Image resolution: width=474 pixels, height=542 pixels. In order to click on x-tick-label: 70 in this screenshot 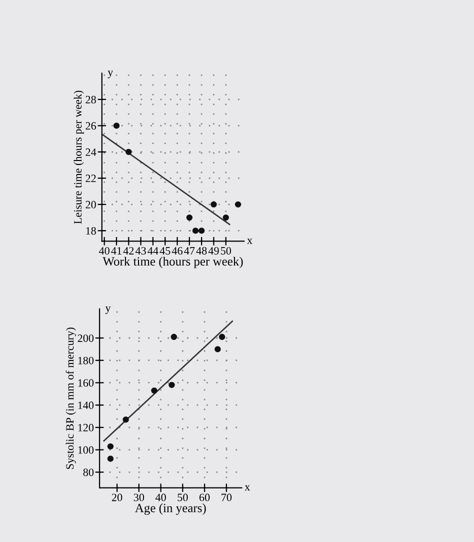, I will do `click(227, 498)`.